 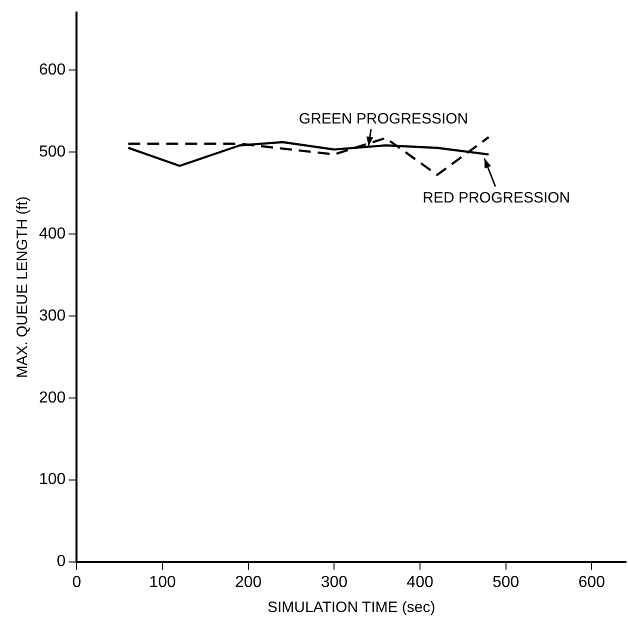 I want to click on x-axis-title: SIMULATION TIME (sec), so click(x=351, y=607).